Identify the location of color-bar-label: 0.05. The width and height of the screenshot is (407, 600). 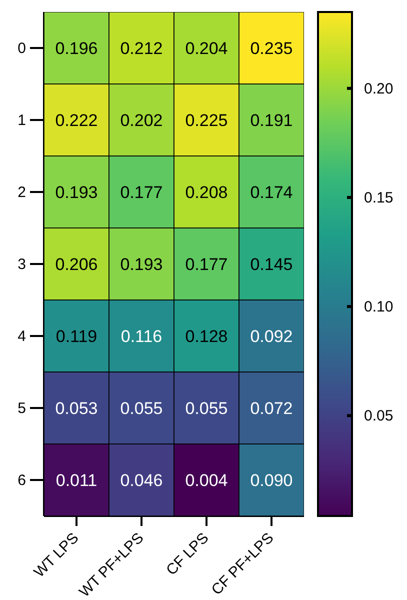
(379, 416).